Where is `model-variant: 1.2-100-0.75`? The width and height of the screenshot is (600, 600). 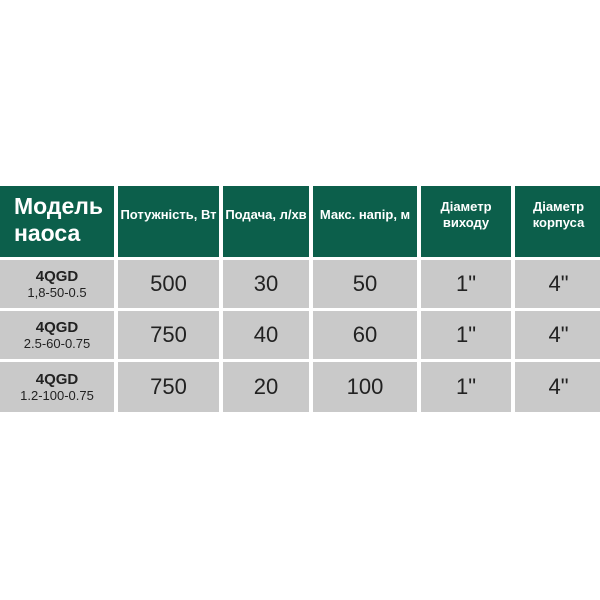
model-variant: 1.2-100-0.75 is located at coordinates (57, 395).